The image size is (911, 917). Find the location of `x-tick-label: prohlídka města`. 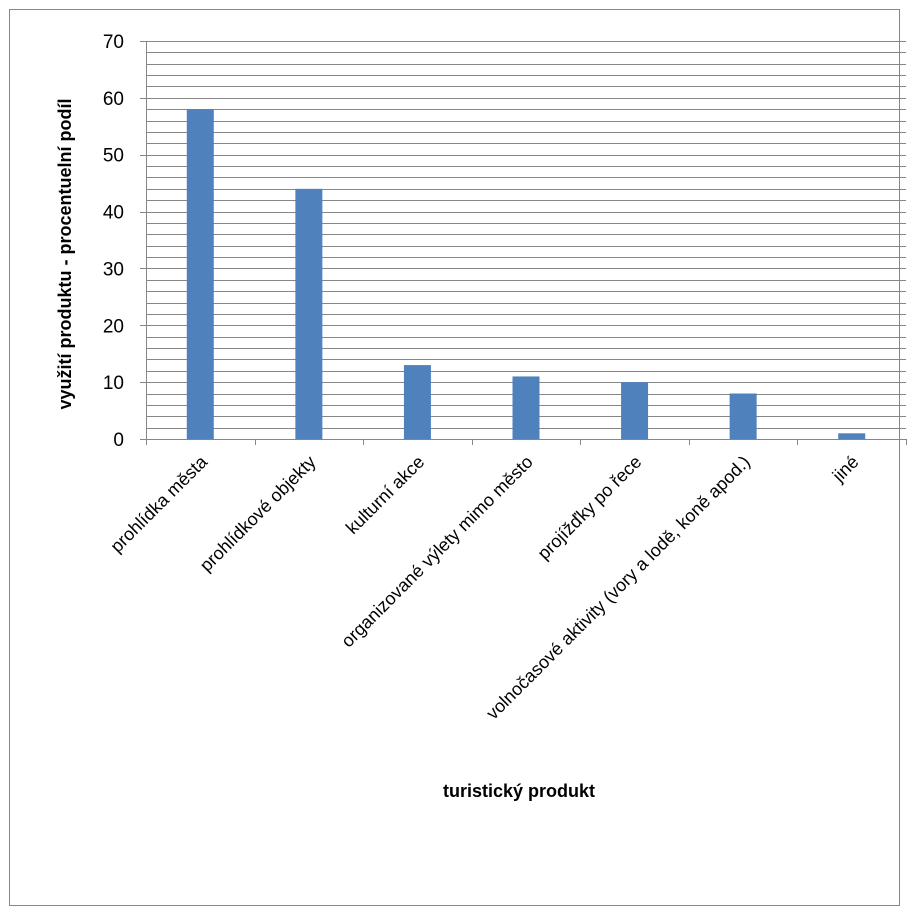

x-tick-label: prohlídka města is located at coordinates (158, 503).